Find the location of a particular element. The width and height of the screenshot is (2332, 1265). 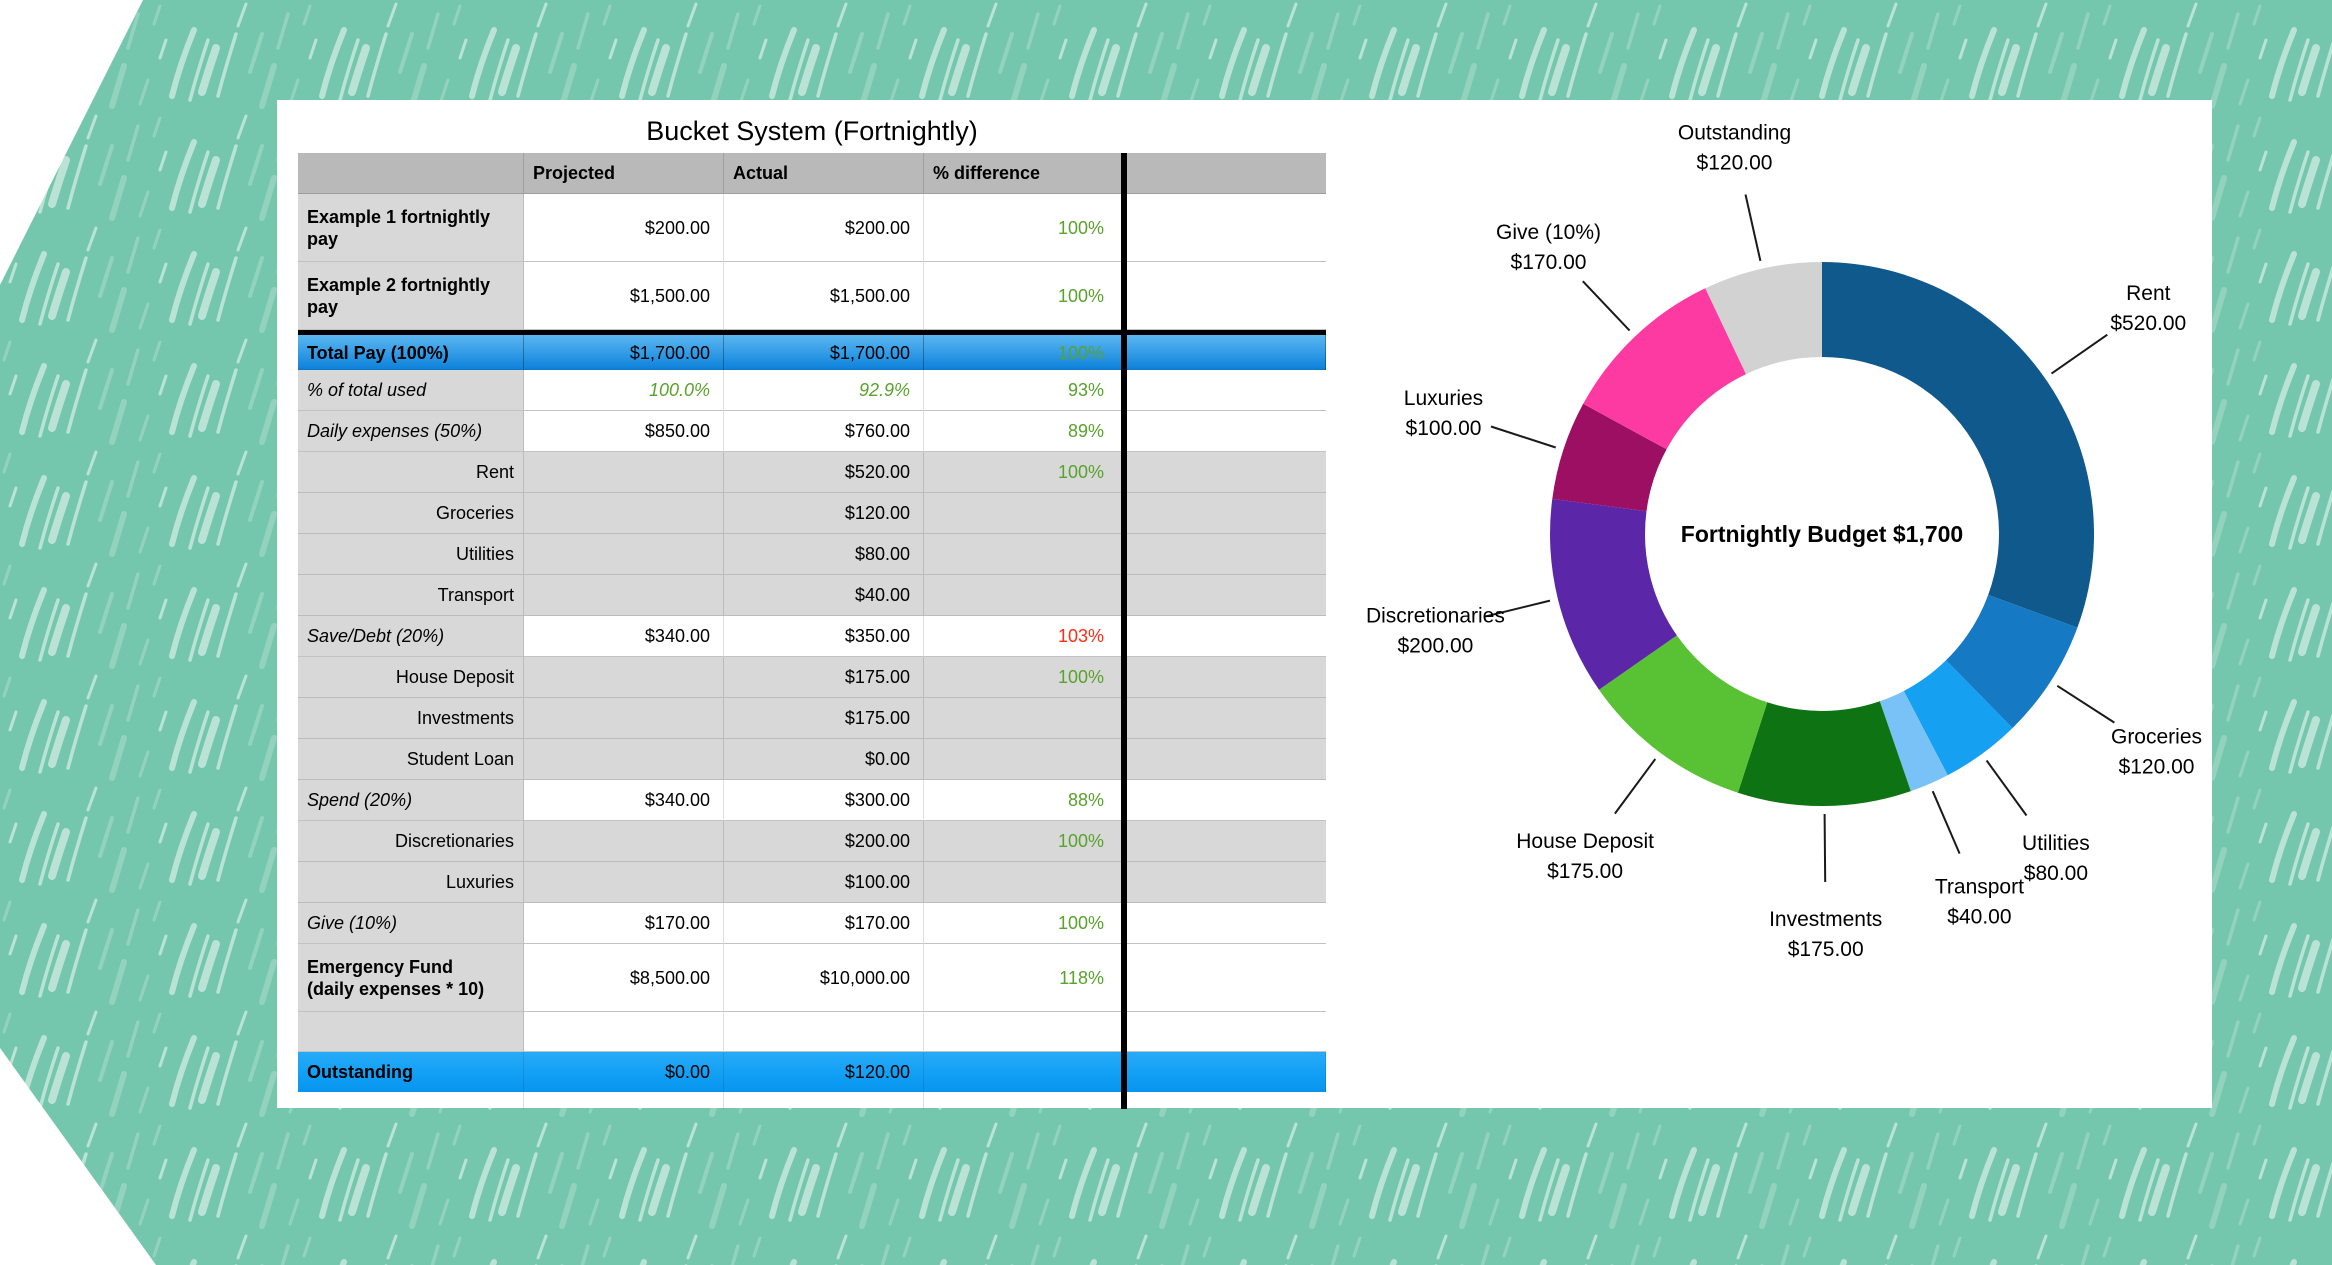

cell-actual-give-10: $170.00 is located at coordinates (824, 923).